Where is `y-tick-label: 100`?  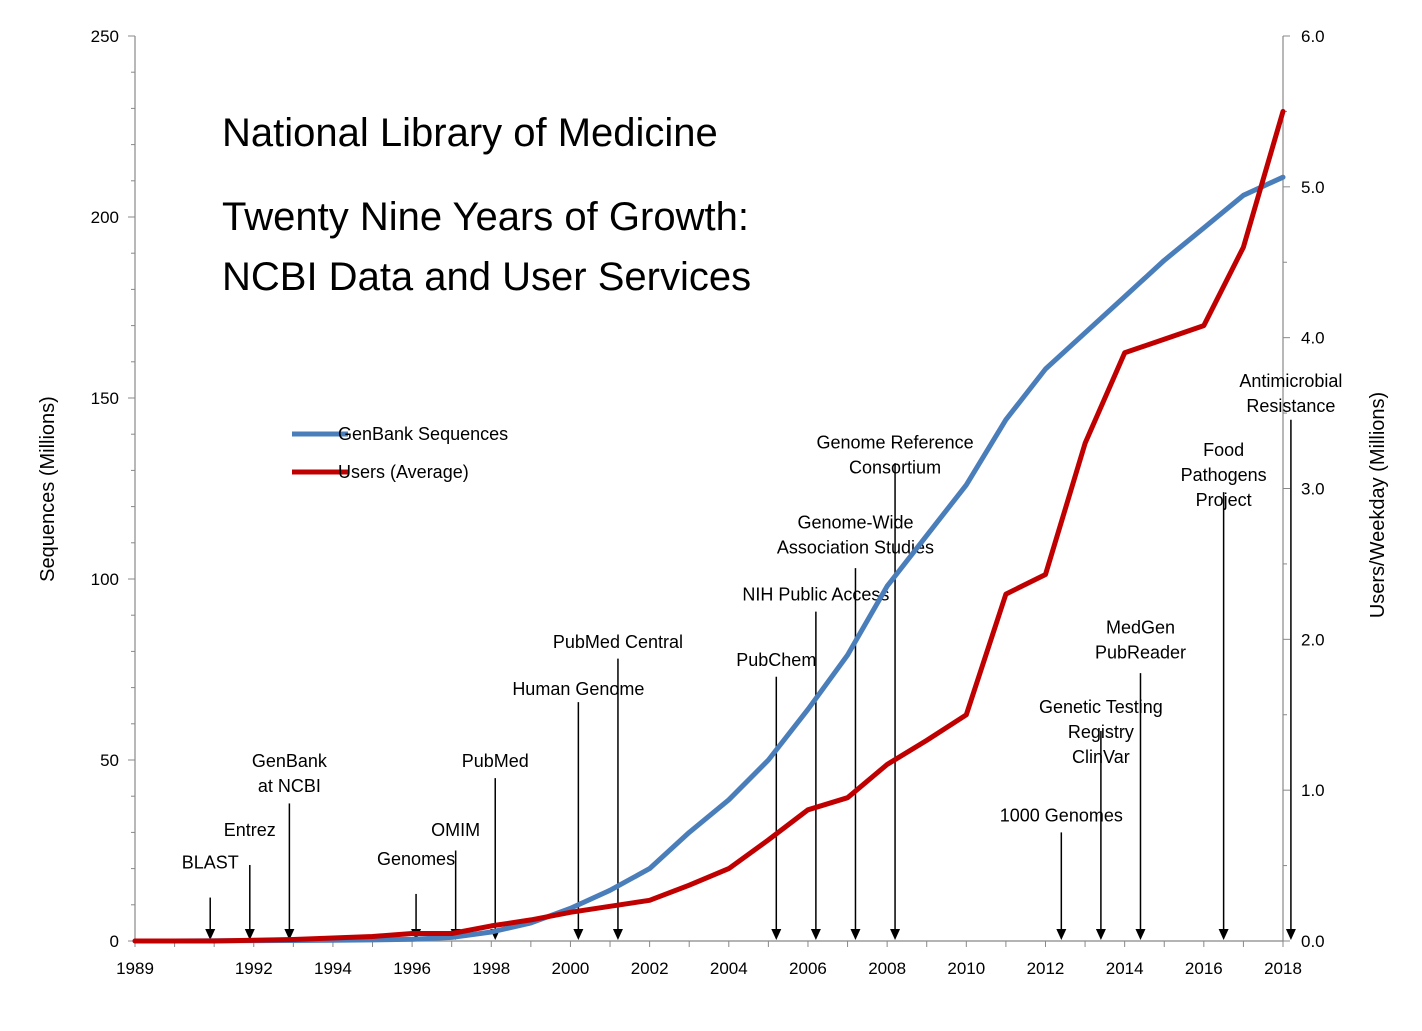 y-tick-label: 100 is located at coordinates (105, 579).